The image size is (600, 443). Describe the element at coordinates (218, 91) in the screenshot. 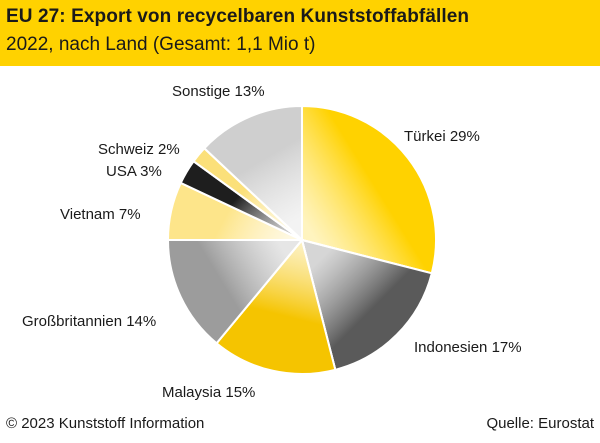

I see `slice-label-sonstige: Sonstige 13%` at that location.